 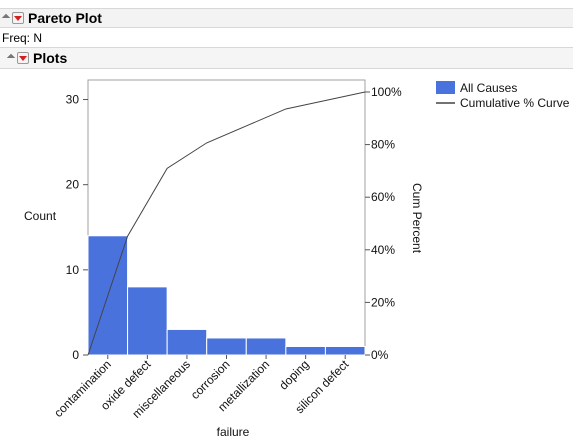 What do you see at coordinates (50, 58) in the screenshot?
I see `plots-title: Plots` at bounding box center [50, 58].